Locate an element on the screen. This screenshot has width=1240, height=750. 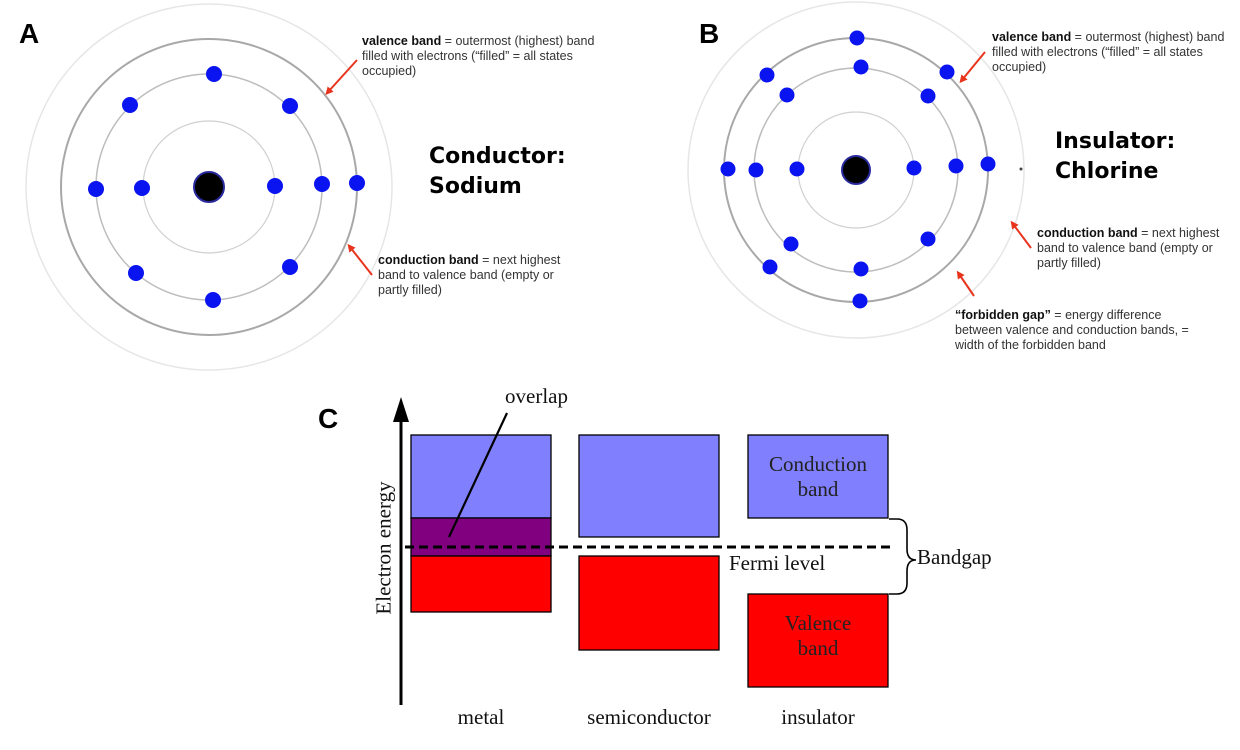
overlap-pointer is located at coordinates (478, 475).